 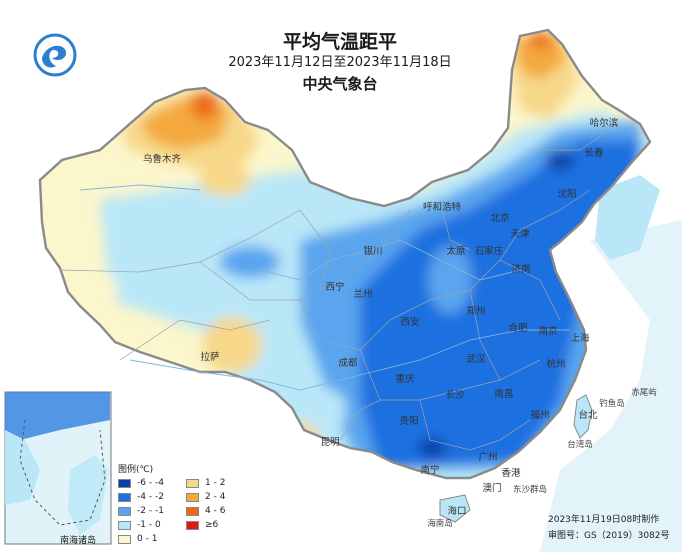 I want to click on taiwan-island, so click(x=583, y=416).